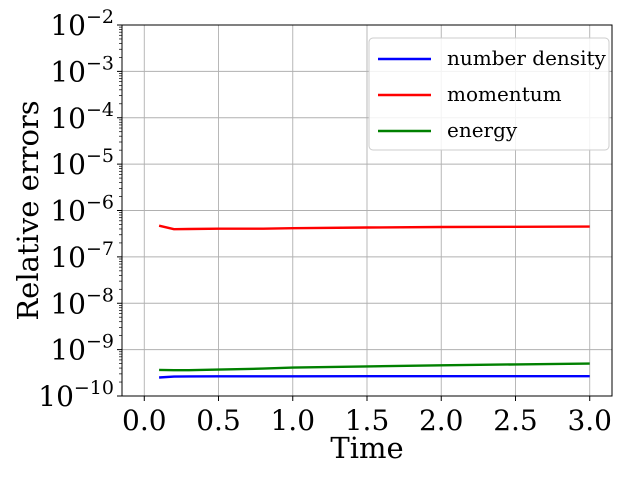 This screenshot has width=640, height=480. What do you see at coordinates (82, 24) in the screenshot?
I see `y-tick-label: 10⁻²` at bounding box center [82, 24].